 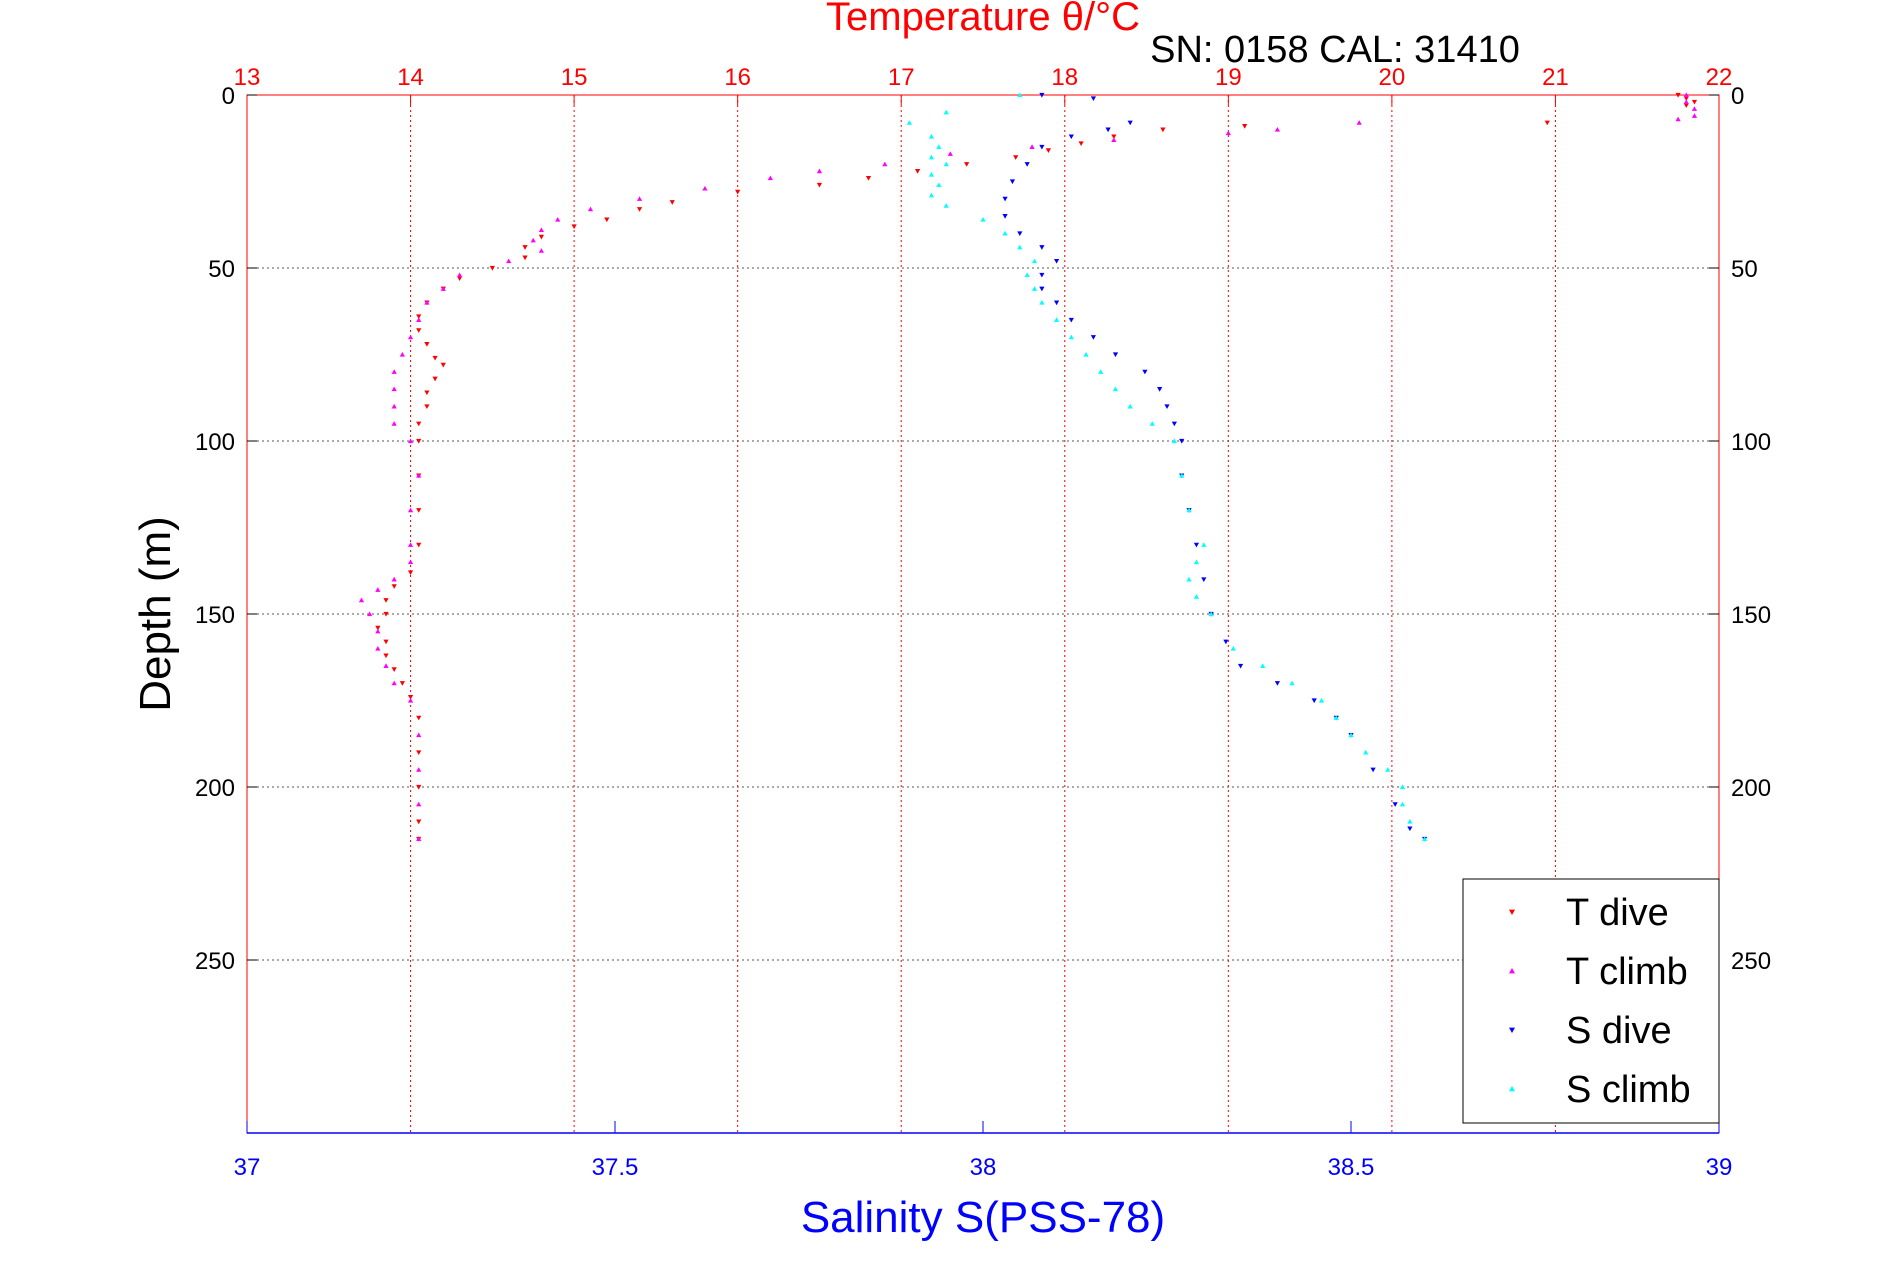 What do you see at coordinates (1591, 1001) in the screenshot?
I see `legend-box` at bounding box center [1591, 1001].